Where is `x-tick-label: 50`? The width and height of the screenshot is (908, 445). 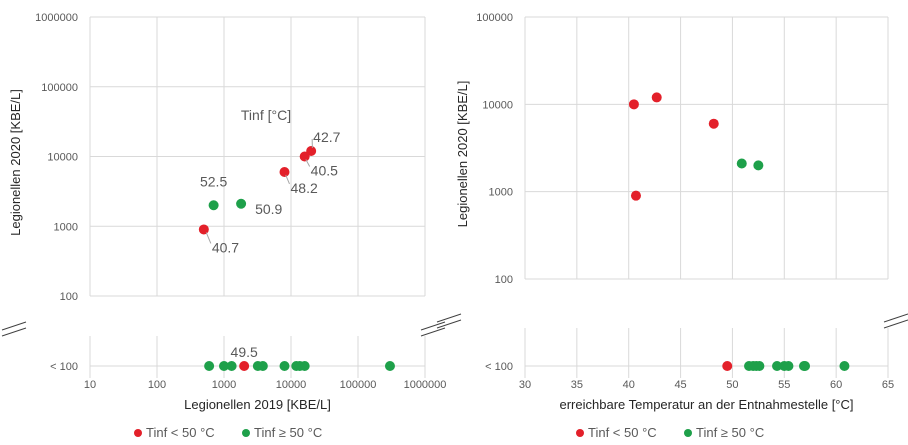
x-tick-label: 50 is located at coordinates (732, 385).